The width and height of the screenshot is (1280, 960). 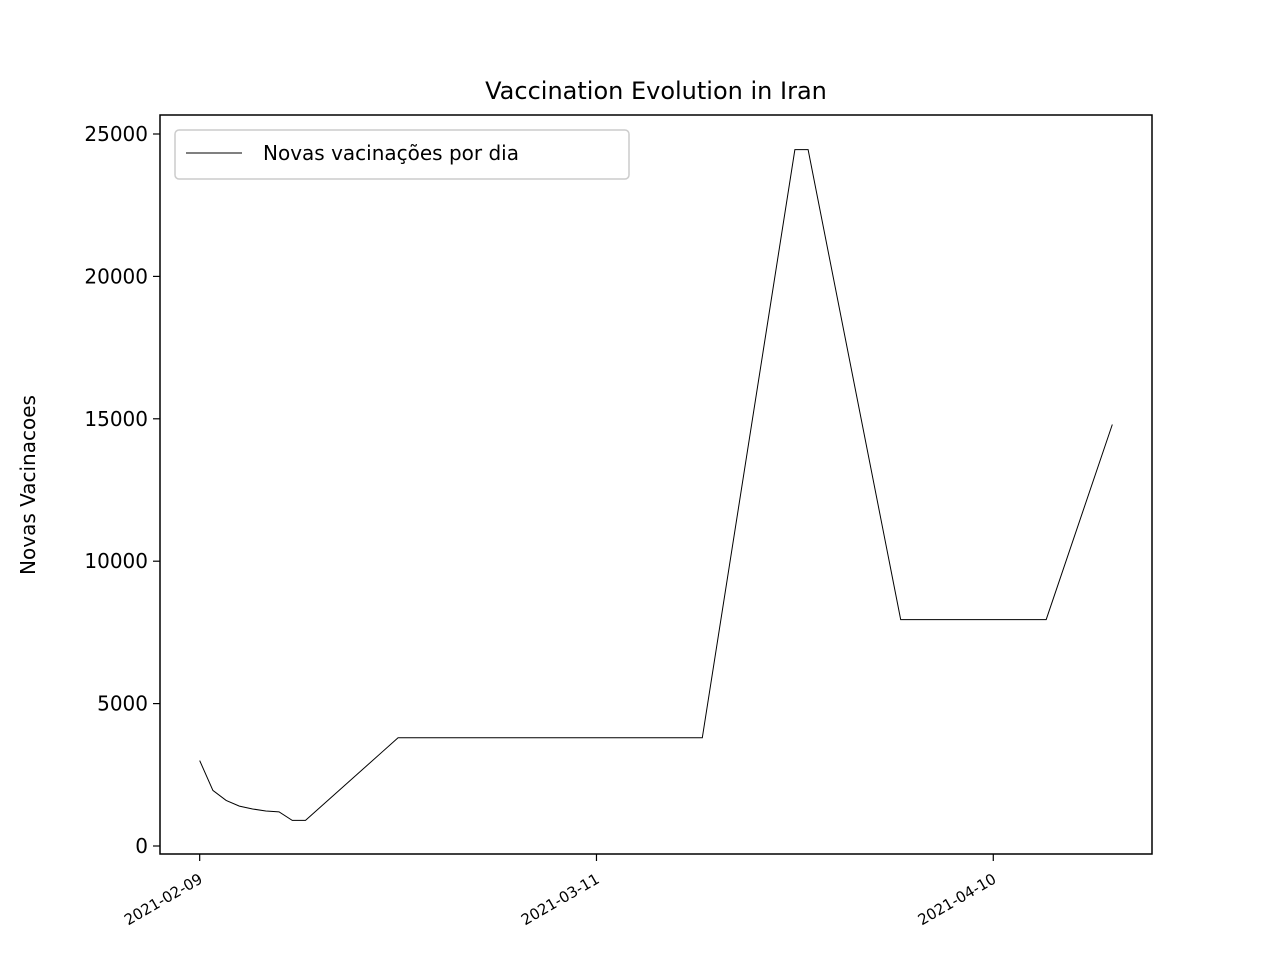 What do you see at coordinates (141, 846) in the screenshot?
I see `y-tick-label: 0` at bounding box center [141, 846].